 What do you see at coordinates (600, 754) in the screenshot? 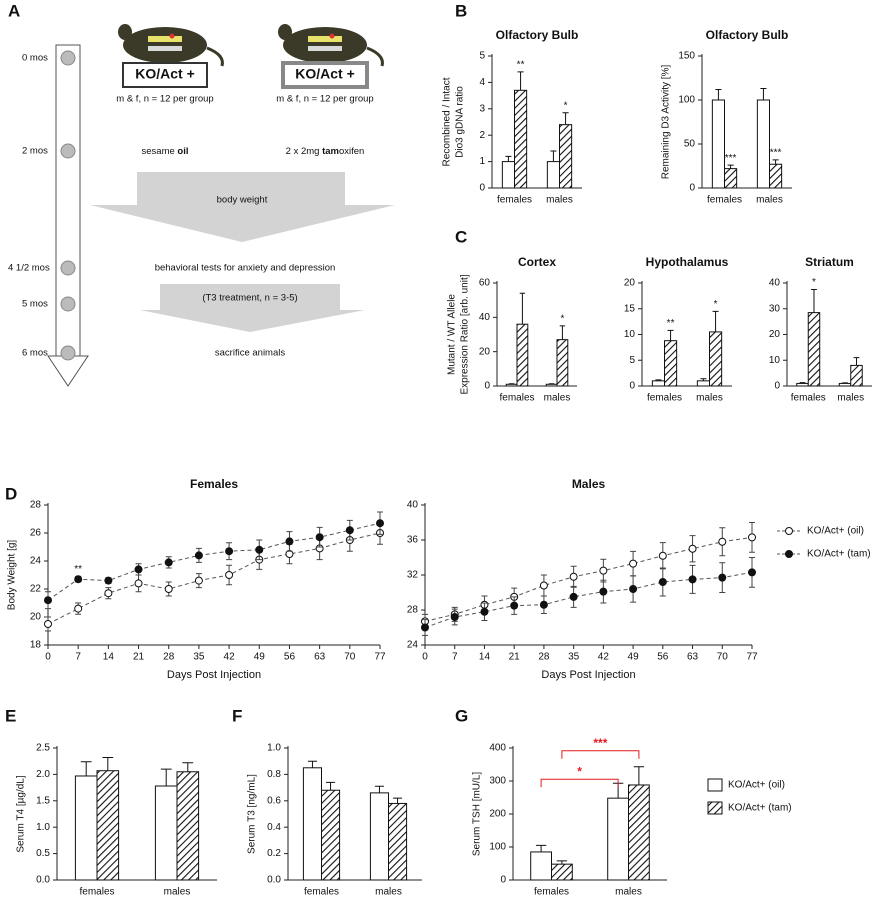
I see `significance-bracket` at bounding box center [600, 754].